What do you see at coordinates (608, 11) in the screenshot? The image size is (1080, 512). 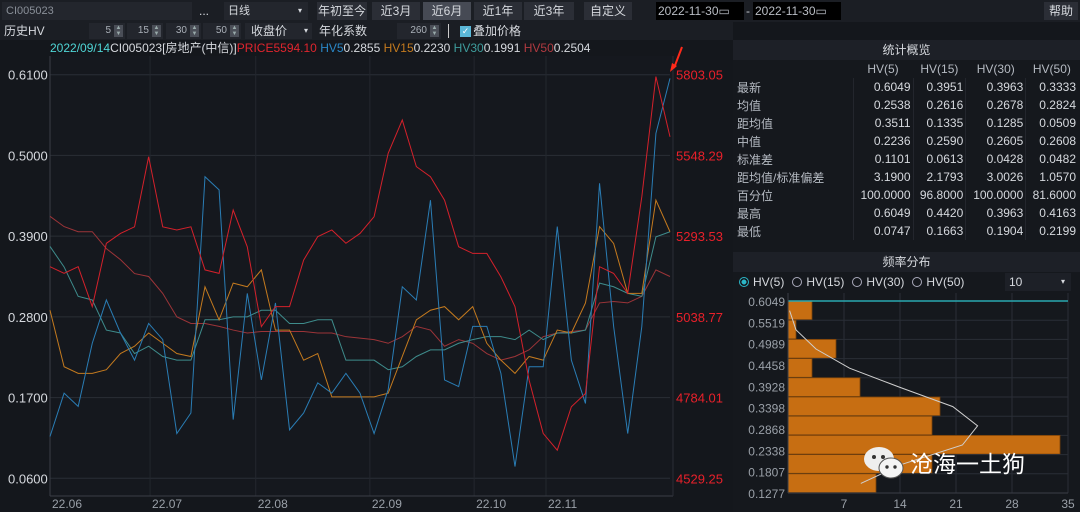 I see `custom-range-button: 自定义` at bounding box center [608, 11].